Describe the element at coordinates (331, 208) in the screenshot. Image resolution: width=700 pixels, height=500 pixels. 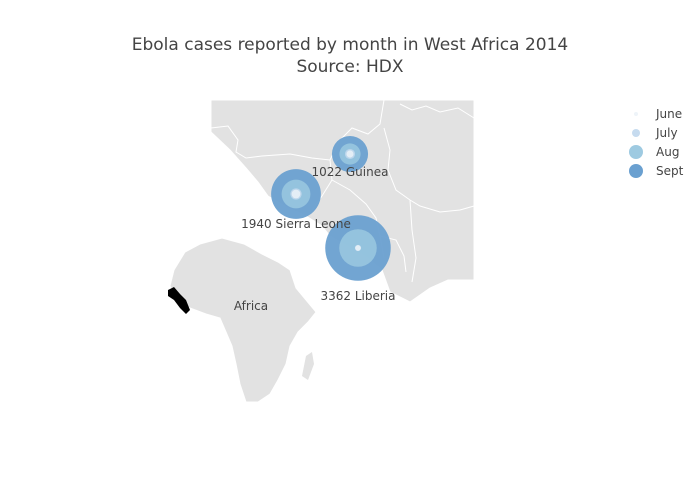
I see `case-bubbles` at that location.